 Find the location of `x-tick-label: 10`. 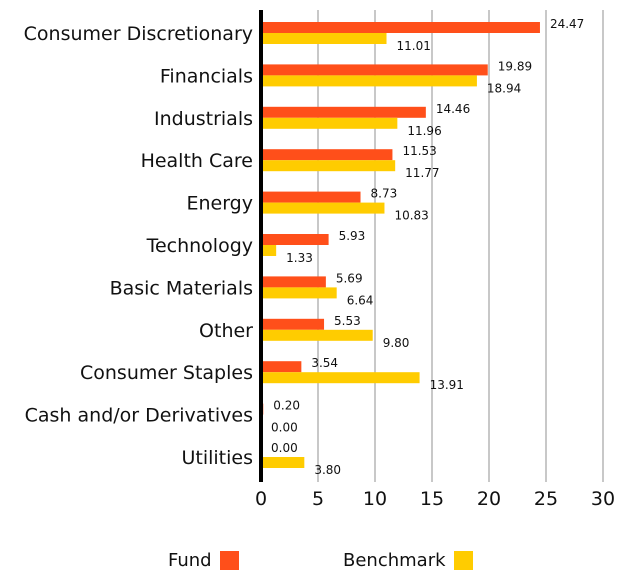

x-tick-label: 10 is located at coordinates (375, 499).